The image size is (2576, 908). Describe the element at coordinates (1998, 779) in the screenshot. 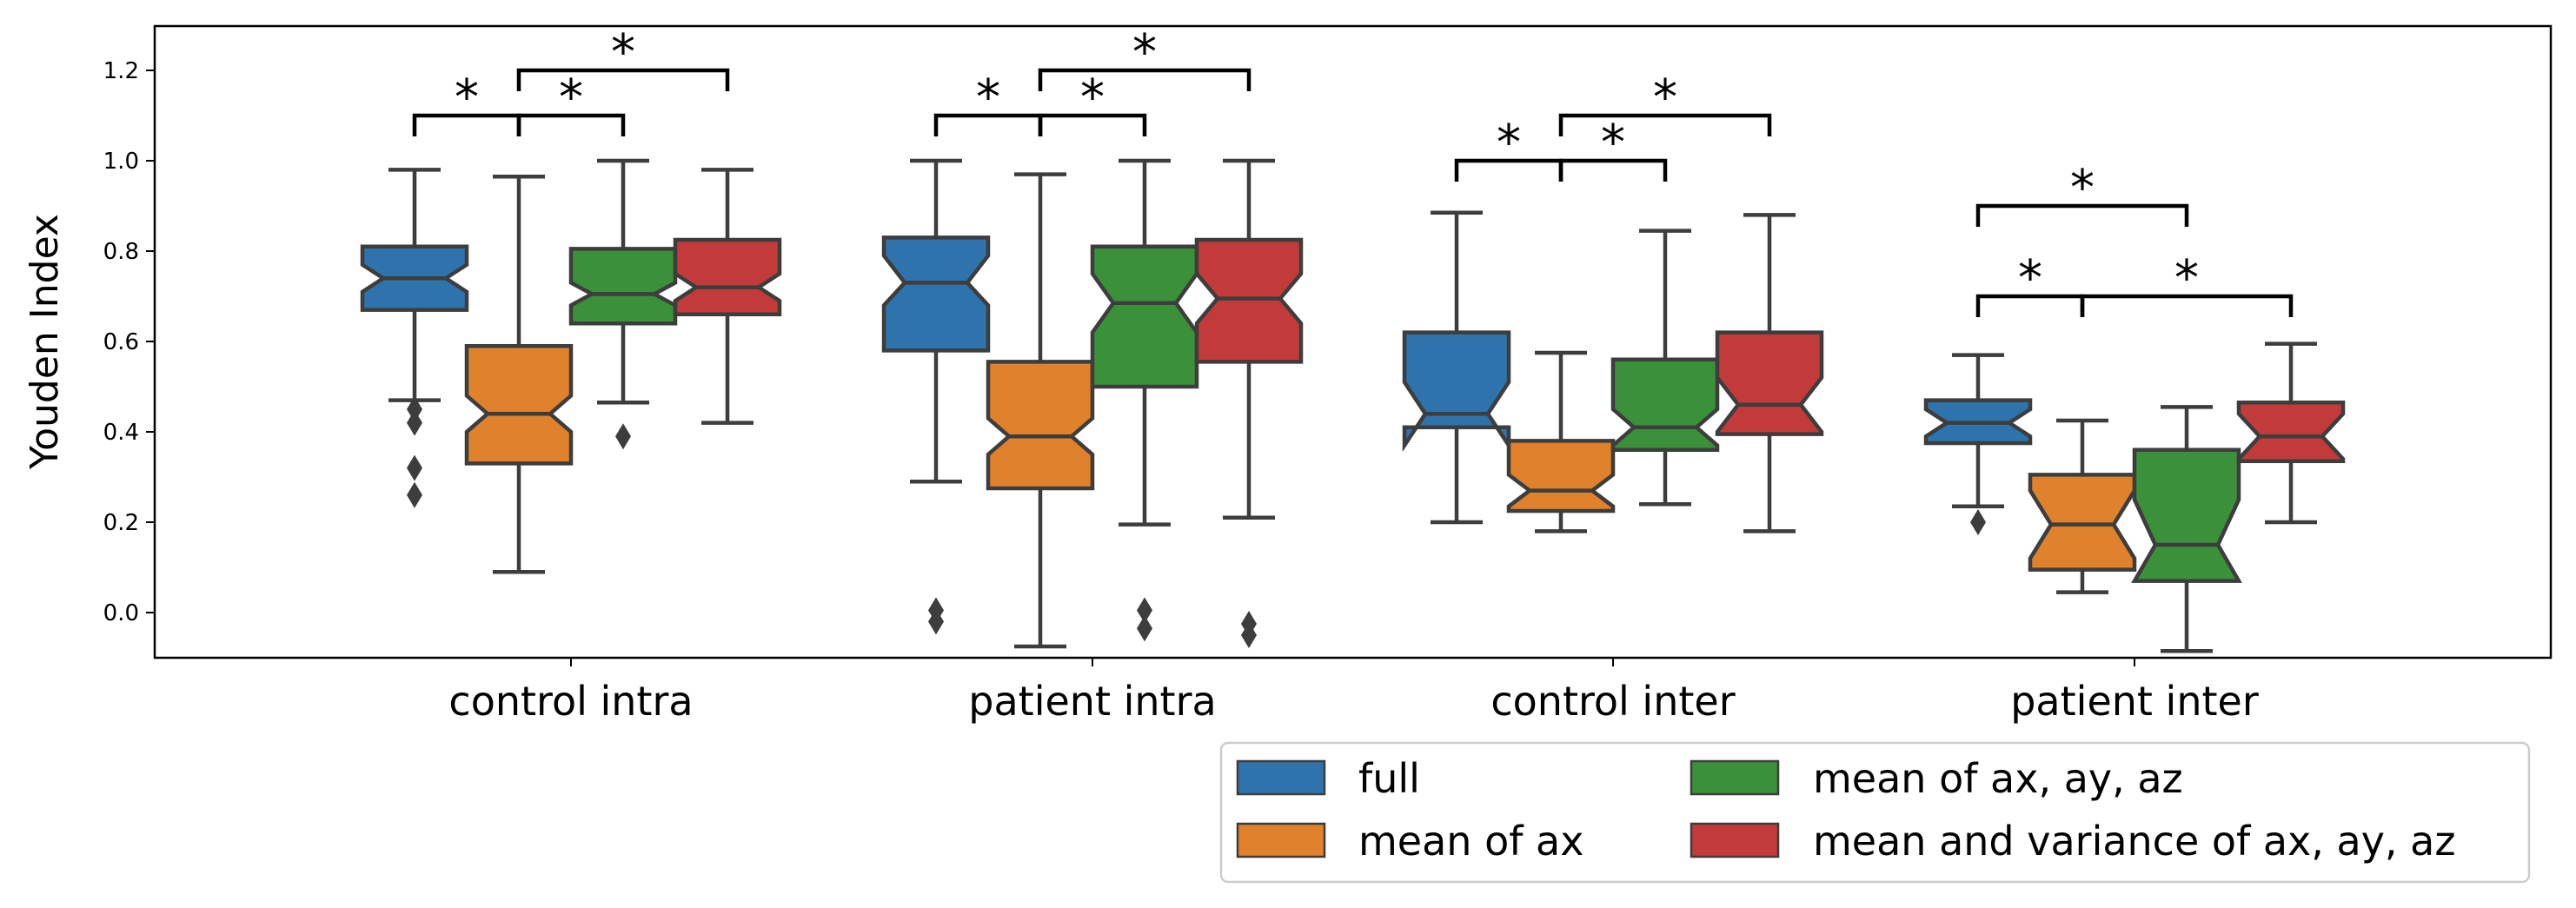

I see `legend-label: mean of ax, ay, az` at that location.